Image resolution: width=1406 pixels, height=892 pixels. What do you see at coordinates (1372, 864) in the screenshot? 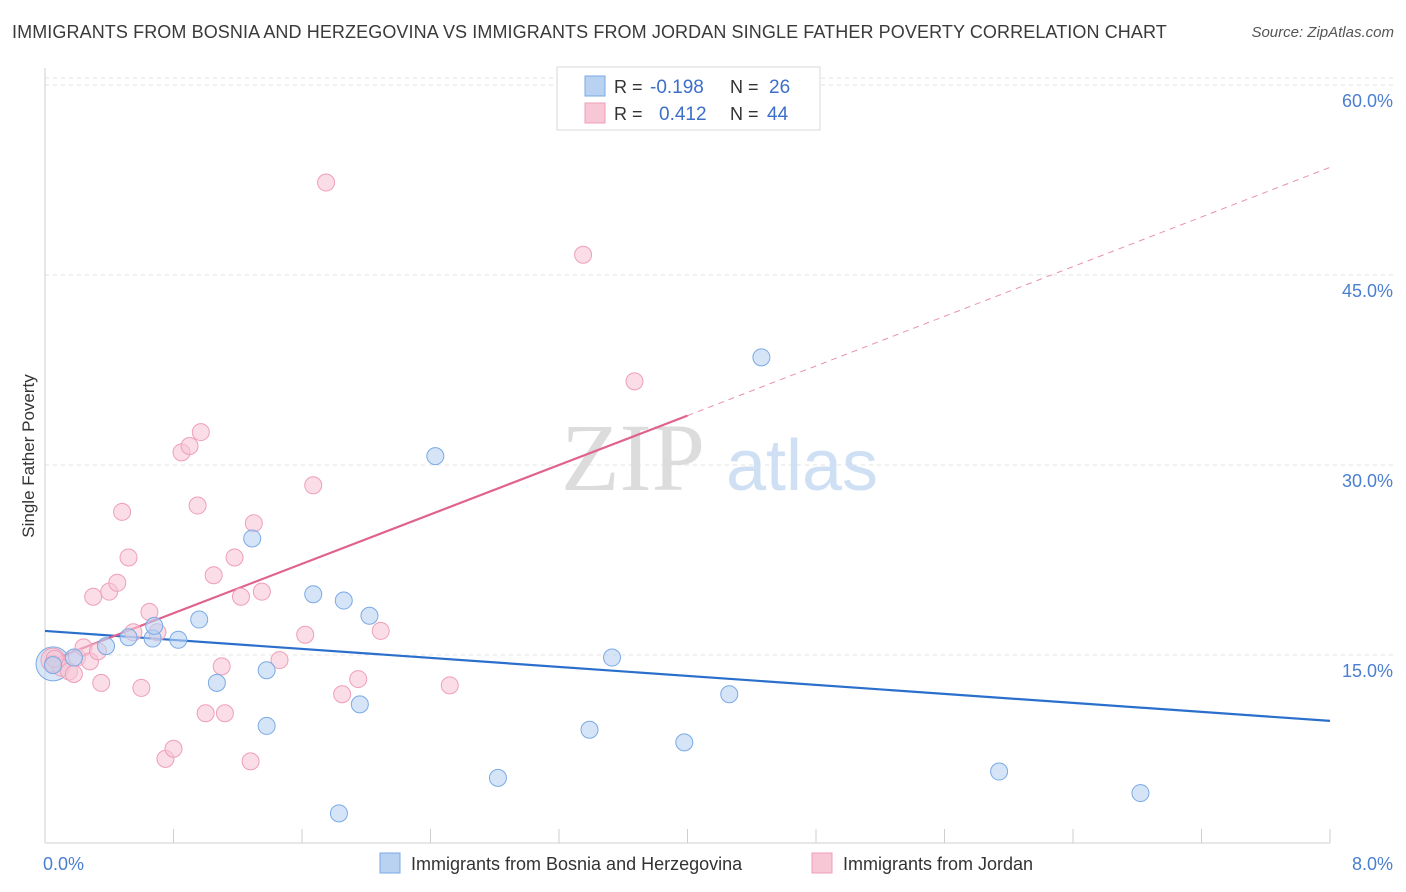
I see `x-tick-label: 8.0%` at bounding box center [1372, 864].